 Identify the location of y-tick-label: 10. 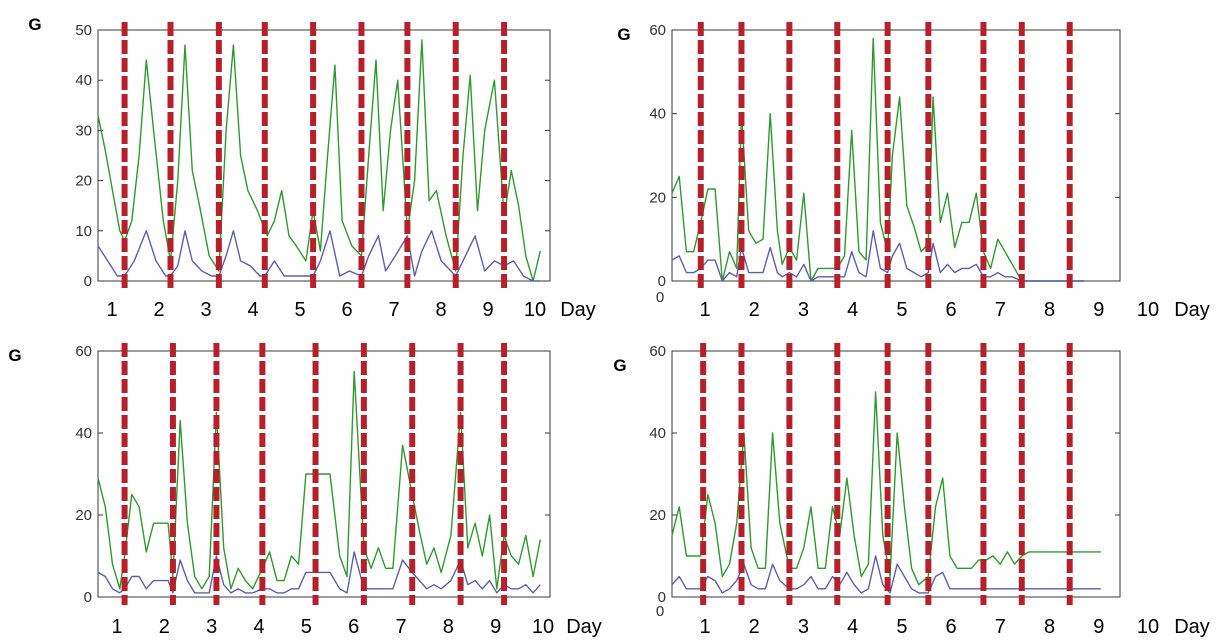
(83, 231).